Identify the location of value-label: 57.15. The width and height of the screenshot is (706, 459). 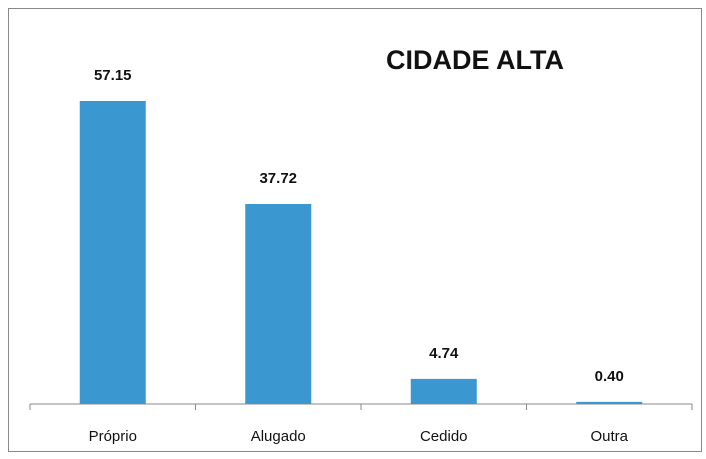
(113, 75).